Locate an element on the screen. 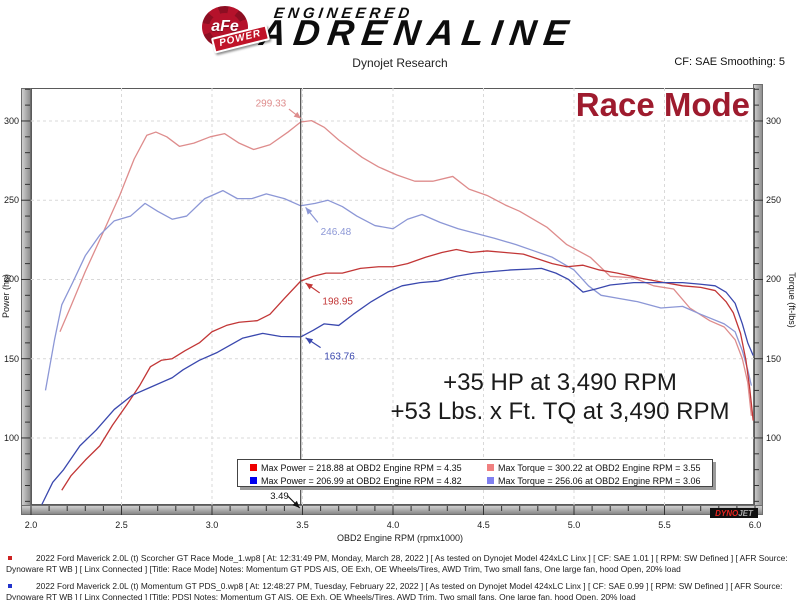 The height and width of the screenshot is (600, 800). rpm-tick-label: 3.5 is located at coordinates (302, 525).